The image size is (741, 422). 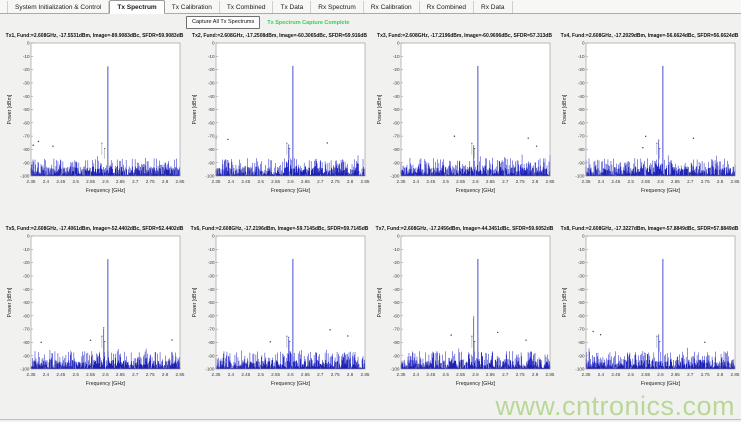 What do you see at coordinates (615, 181) in the screenshot?
I see `svg-text: 2.45` at bounding box center [615, 181].